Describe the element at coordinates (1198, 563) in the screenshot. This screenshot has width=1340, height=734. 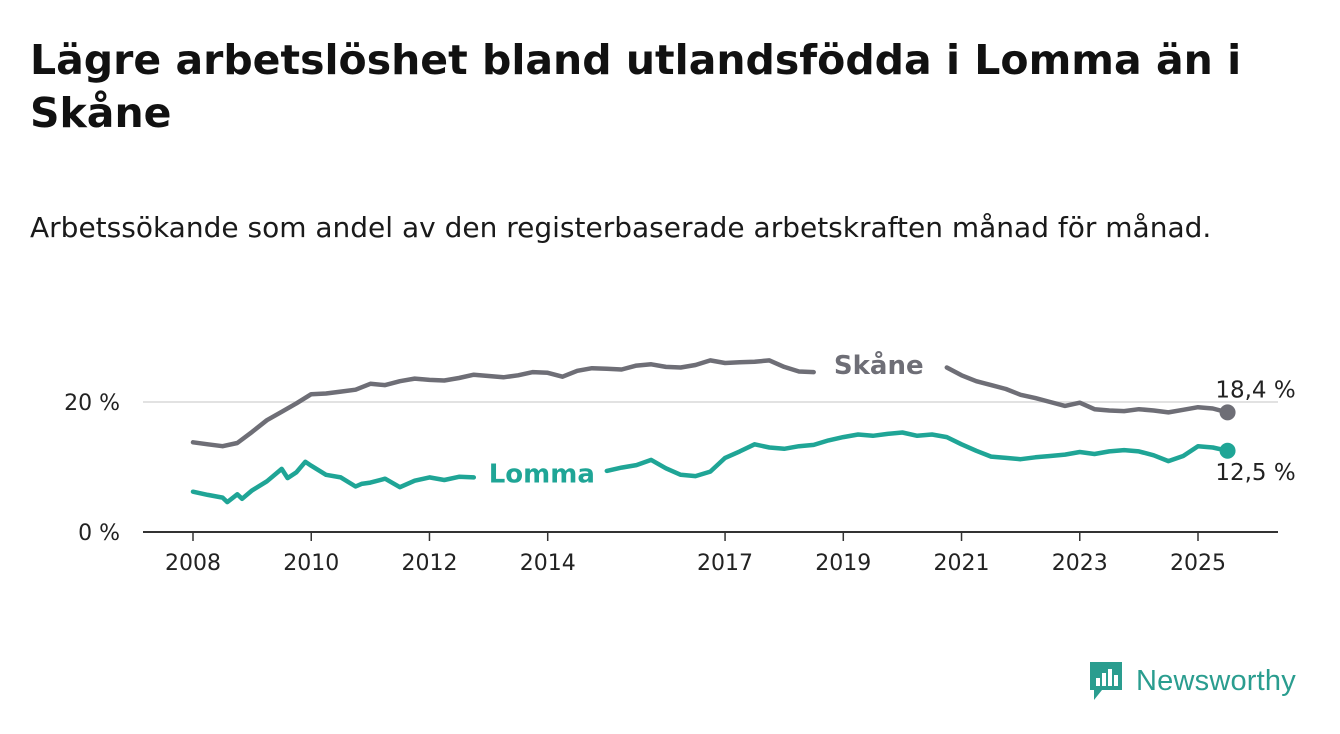
I see `x-tick-label: 2025` at that location.